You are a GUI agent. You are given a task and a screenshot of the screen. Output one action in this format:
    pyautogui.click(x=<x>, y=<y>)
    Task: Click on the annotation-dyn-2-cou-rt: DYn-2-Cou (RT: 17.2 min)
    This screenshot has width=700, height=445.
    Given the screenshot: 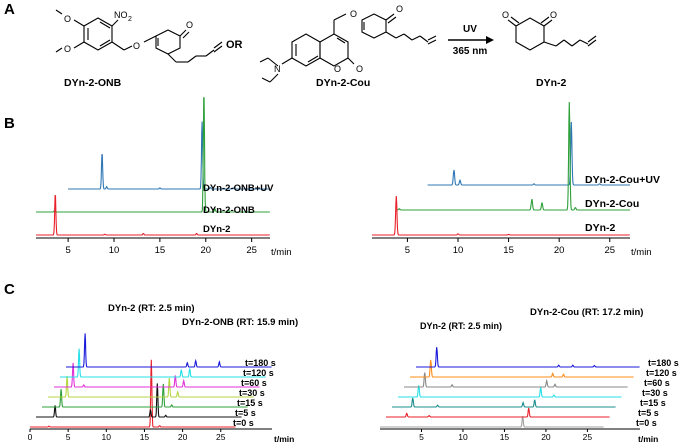 What is the action you would take?
    pyautogui.click(x=586, y=312)
    